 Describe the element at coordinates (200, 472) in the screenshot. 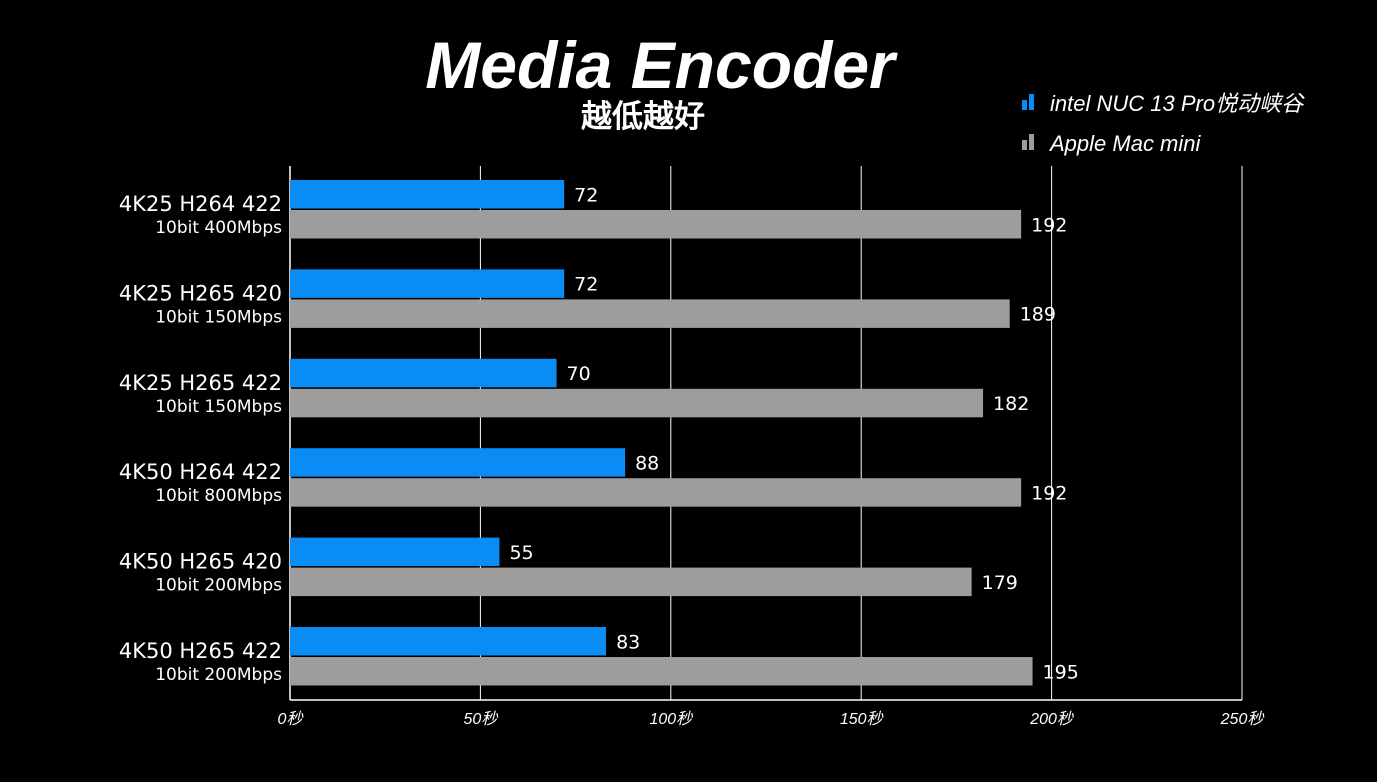

I see `category-label: 4K50 H264 422` at that location.